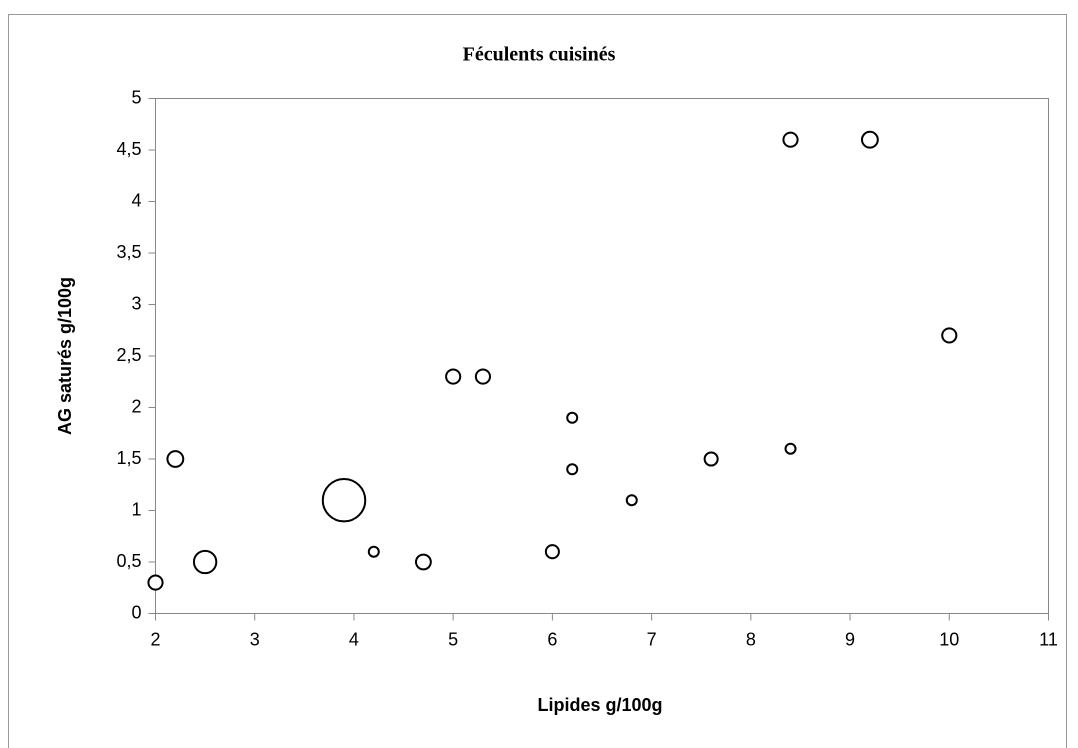 Image resolution: width=1078 pixels, height=748 pixels. Describe the element at coordinates (128, 252) in the screenshot. I see `y-tick-label: 3,5` at that location.